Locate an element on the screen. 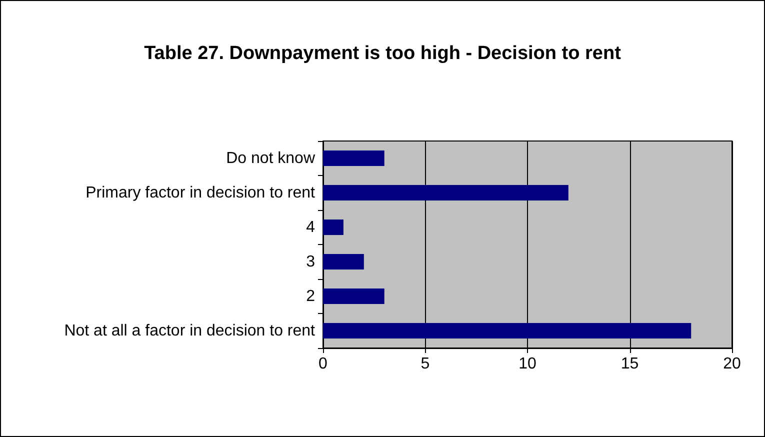 The width and height of the screenshot is (765, 437). chart-title: Table 27. Downpayment is too high - Decision to rent is located at coordinates (383, 53).